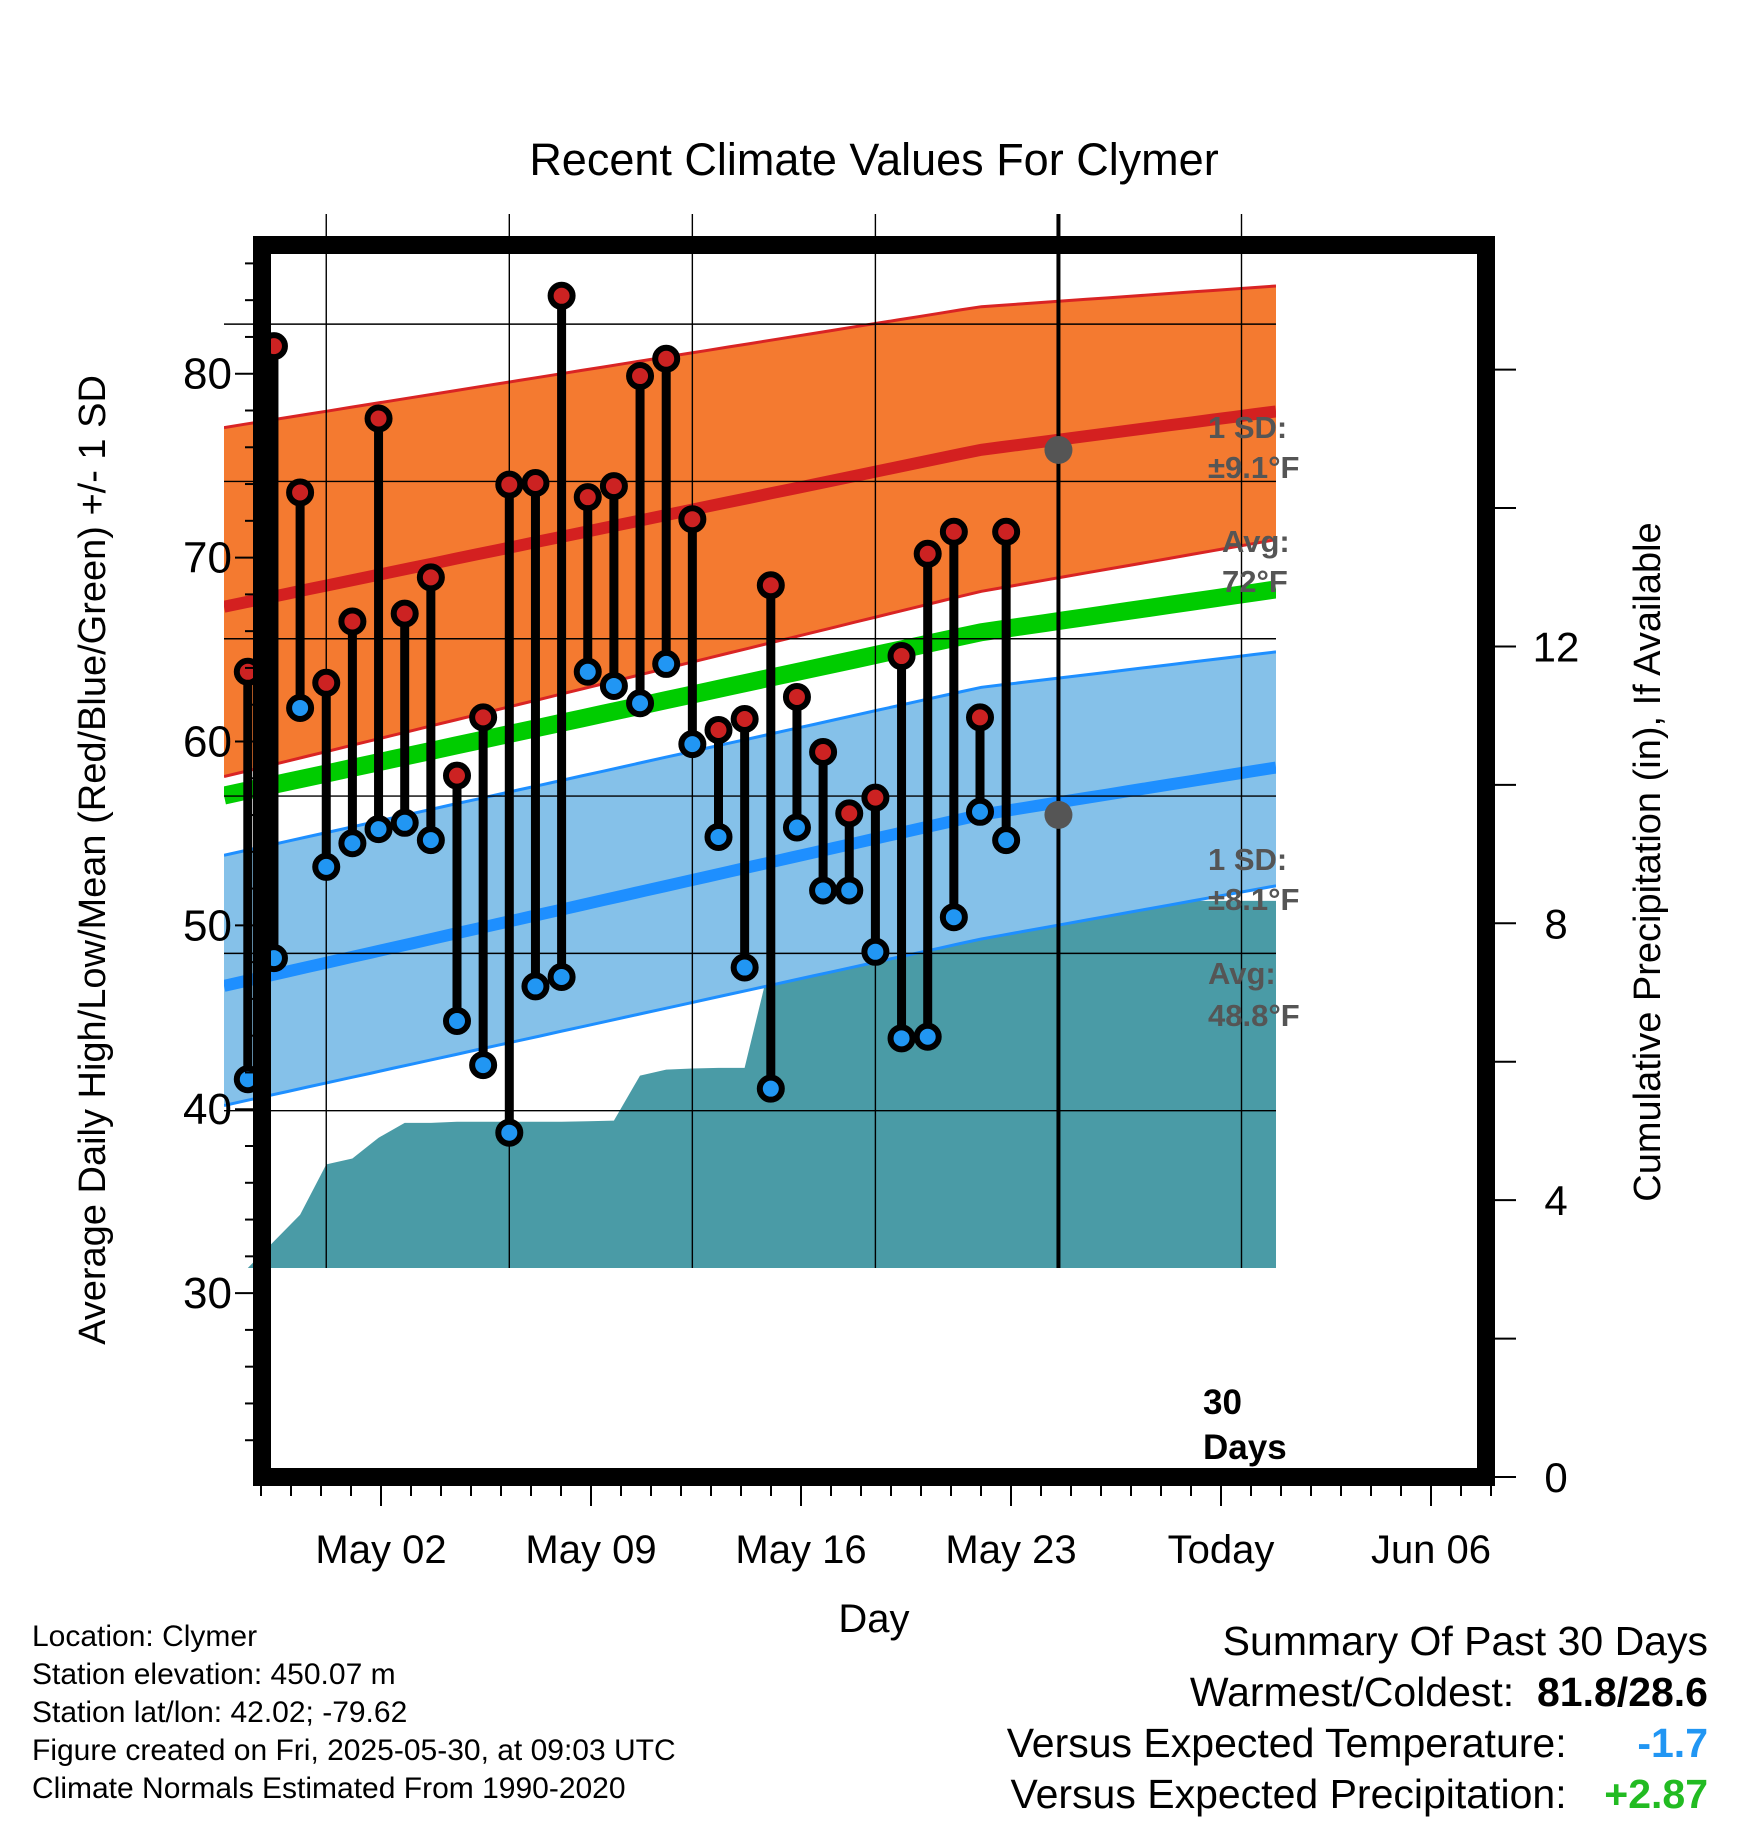 This screenshot has height=1828, width=1748. I want to click on elevation-text: Station elevation: 450.07 m, so click(214, 1674).